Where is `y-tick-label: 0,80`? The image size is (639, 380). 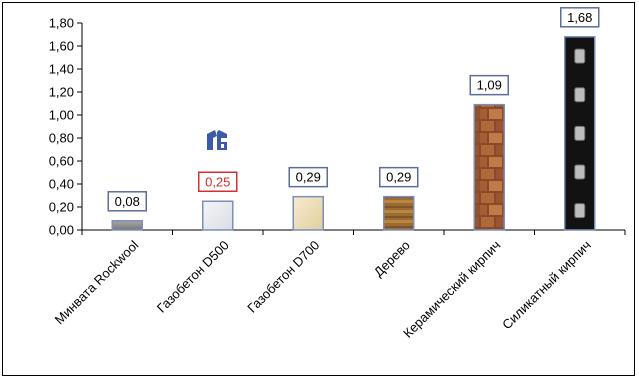
y-tick-label: 0,80 is located at coordinates (61, 138).